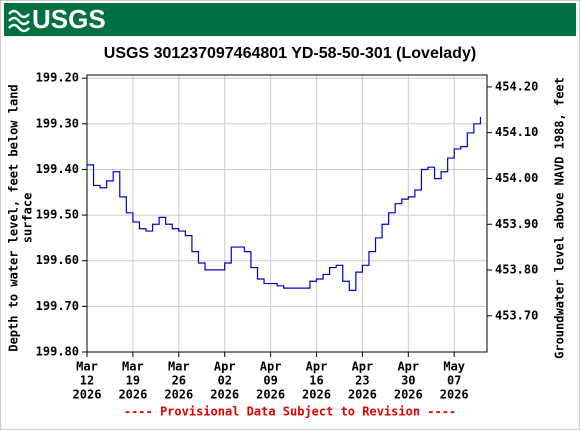 The height and width of the screenshot is (430, 580). Describe the element at coordinates (57, 78) in the screenshot. I see `y-tick-label: 199.20` at that location.